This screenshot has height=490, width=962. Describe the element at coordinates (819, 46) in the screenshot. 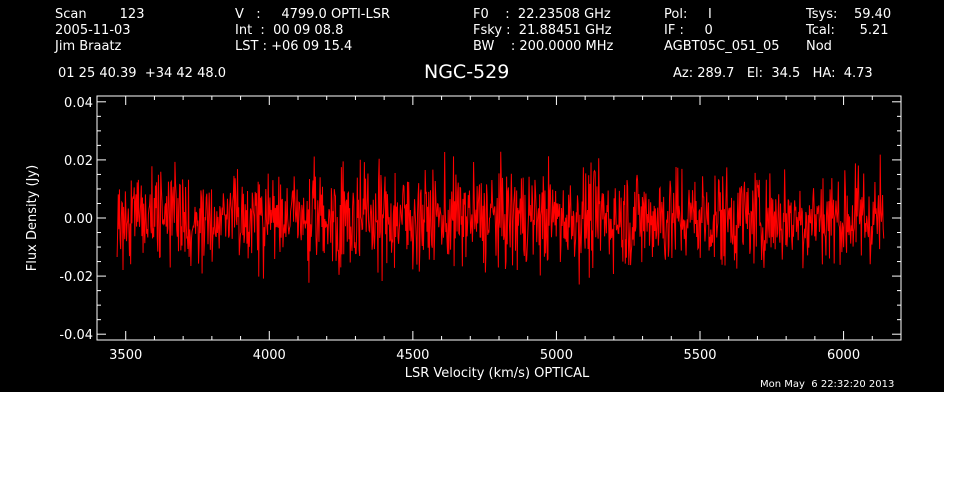

I see `switching-mode: Nod` at that location.